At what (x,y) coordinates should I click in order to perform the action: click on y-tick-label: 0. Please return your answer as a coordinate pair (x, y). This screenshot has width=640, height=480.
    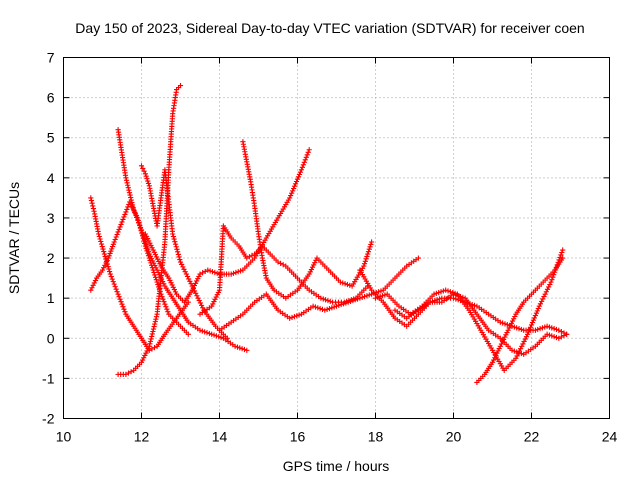
    Looking at the image, I should click on (51, 338).